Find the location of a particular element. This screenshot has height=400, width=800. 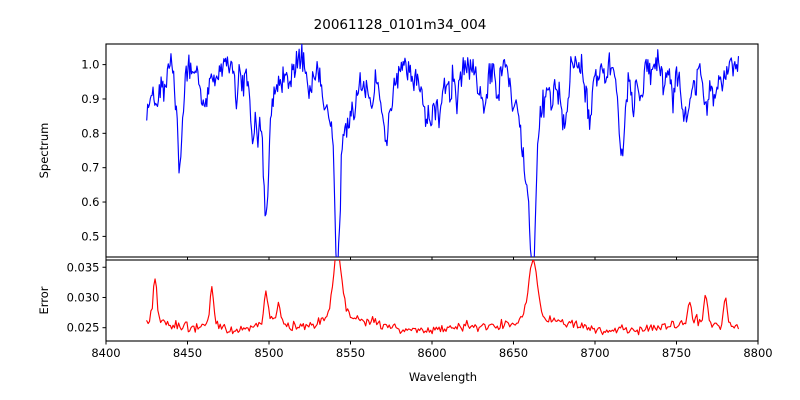

bottom-panel-data-line is located at coordinates (442, 298).